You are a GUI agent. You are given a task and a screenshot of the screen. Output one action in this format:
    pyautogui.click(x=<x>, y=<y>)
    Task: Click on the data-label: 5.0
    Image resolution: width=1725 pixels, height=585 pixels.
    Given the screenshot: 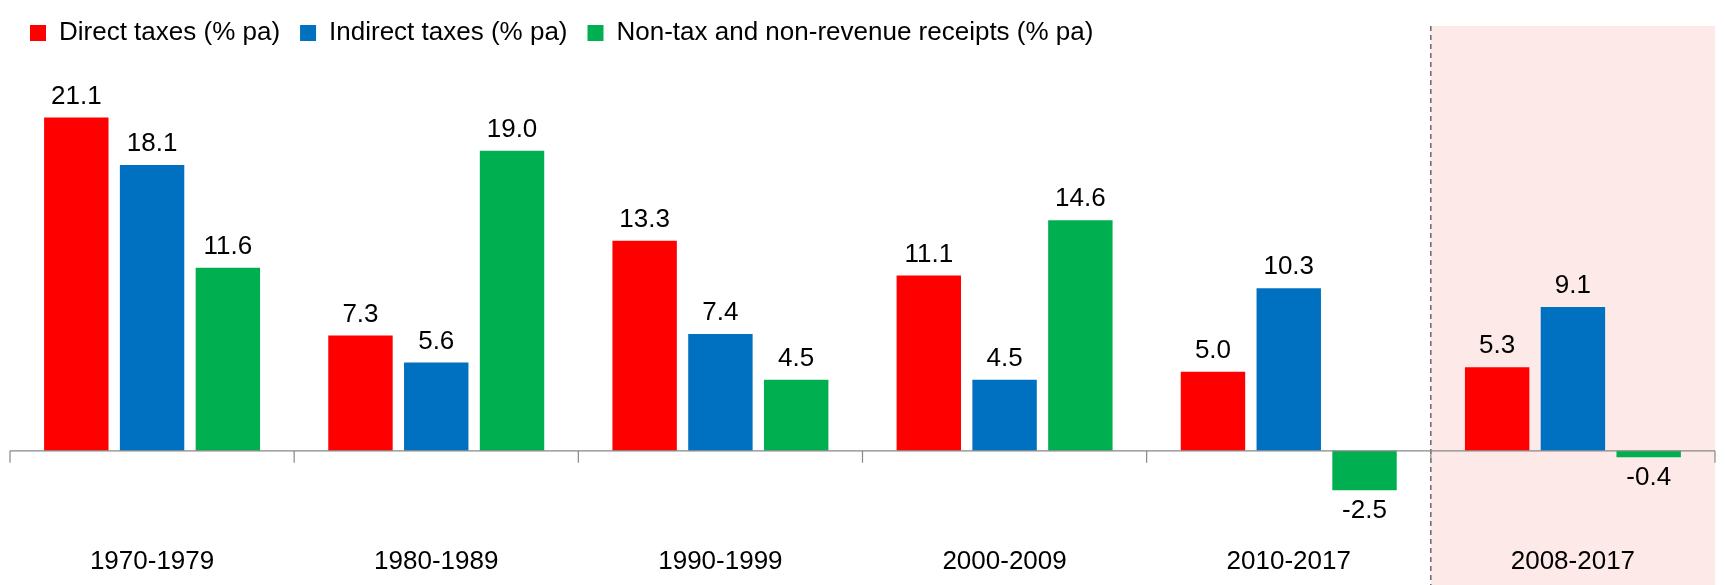 What is the action you would take?
    pyautogui.click(x=1213, y=349)
    